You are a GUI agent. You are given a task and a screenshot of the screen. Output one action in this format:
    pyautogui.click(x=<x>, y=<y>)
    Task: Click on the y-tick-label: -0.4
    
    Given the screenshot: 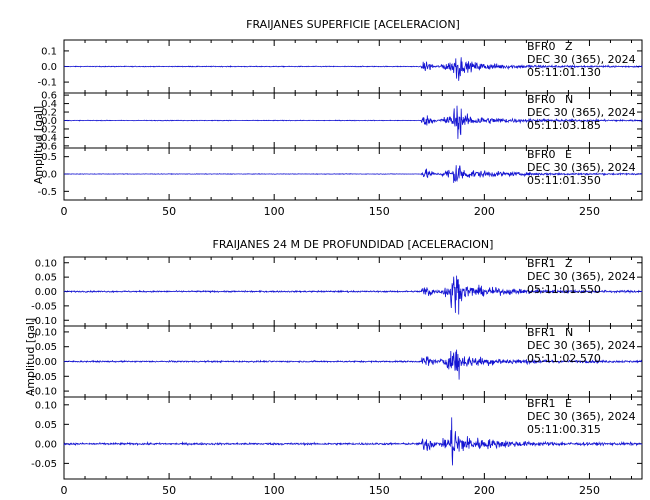 What is the action you would take?
    pyautogui.click(x=47, y=138)
    